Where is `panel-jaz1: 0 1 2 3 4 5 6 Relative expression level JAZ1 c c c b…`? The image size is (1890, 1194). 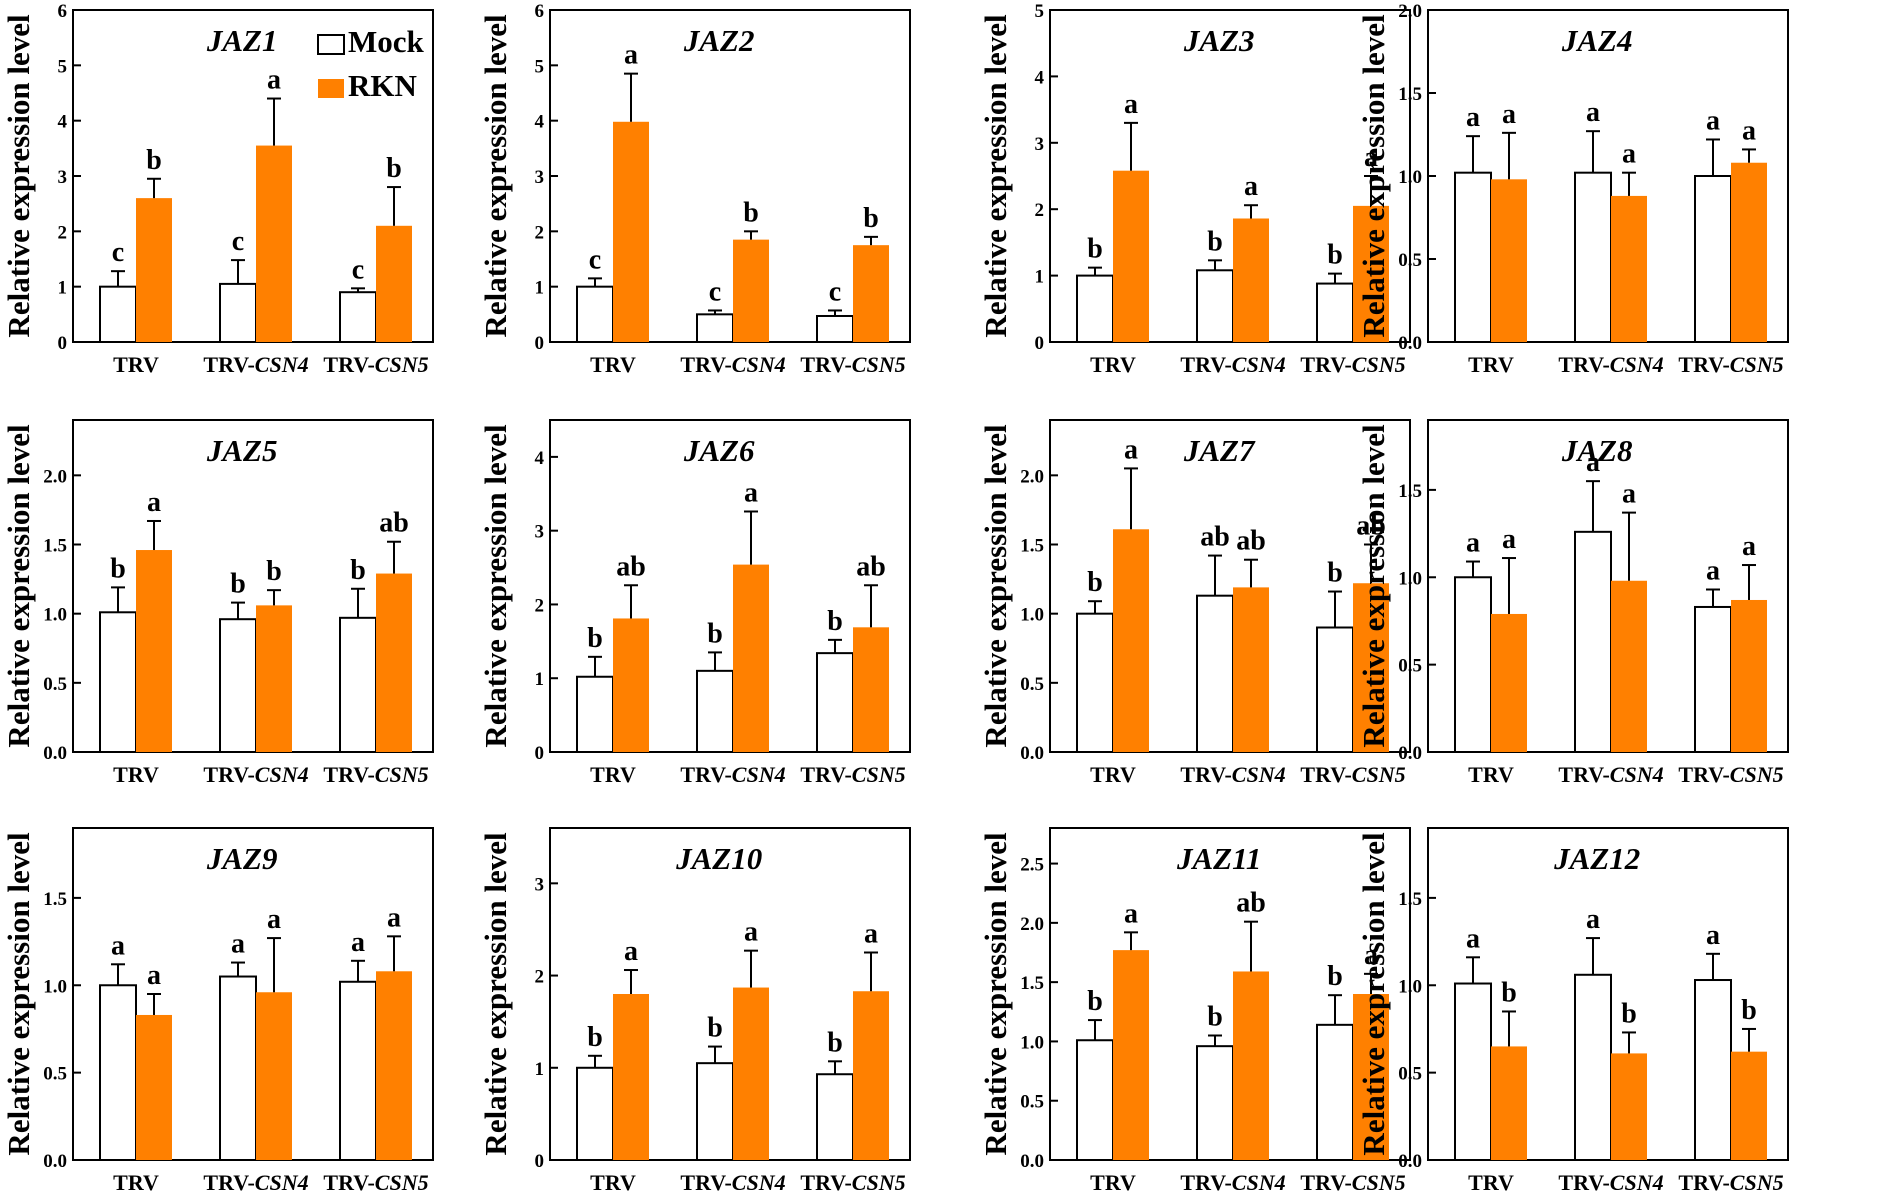 panel-jaz1: 0 1 2 3 4 5 6 Relative expression level JAZ1 c c c b… is located at coordinates (217, 189).